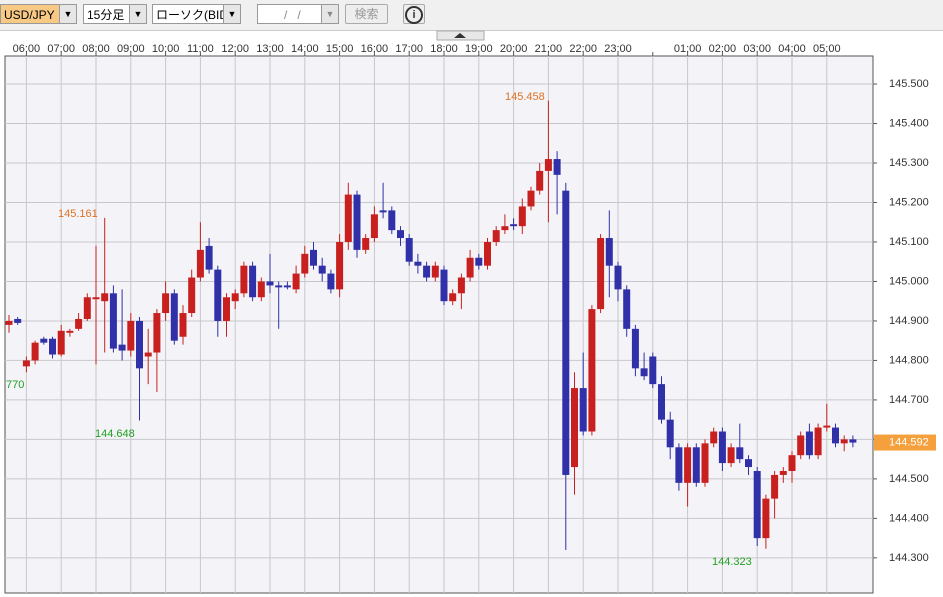  I want to click on y-tick-label: 144.500, so click(909, 479).